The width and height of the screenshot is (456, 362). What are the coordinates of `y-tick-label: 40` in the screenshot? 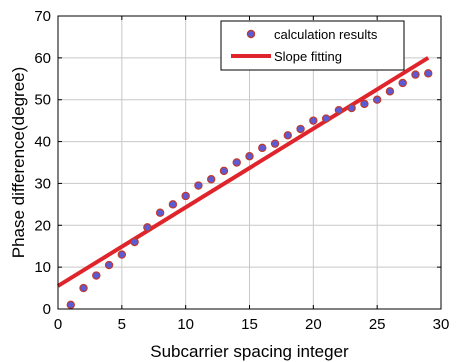 It's located at (42, 142).